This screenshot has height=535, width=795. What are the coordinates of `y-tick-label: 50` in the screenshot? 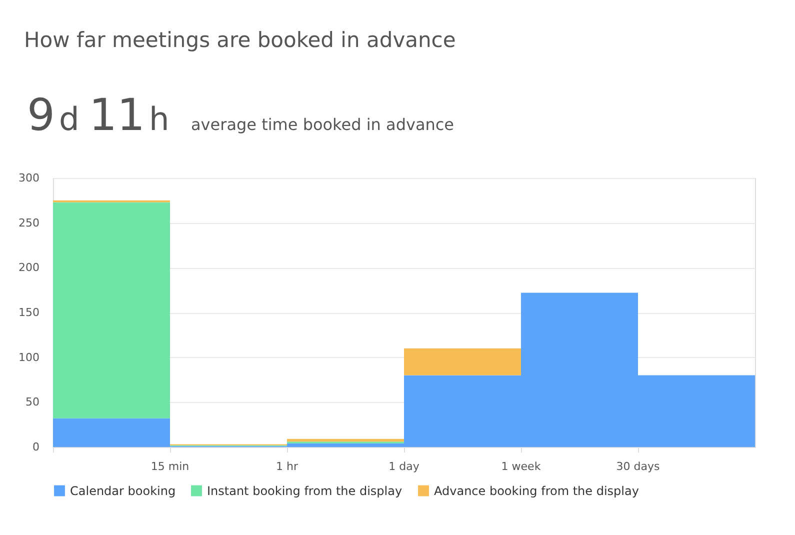 It's located at (33, 402).